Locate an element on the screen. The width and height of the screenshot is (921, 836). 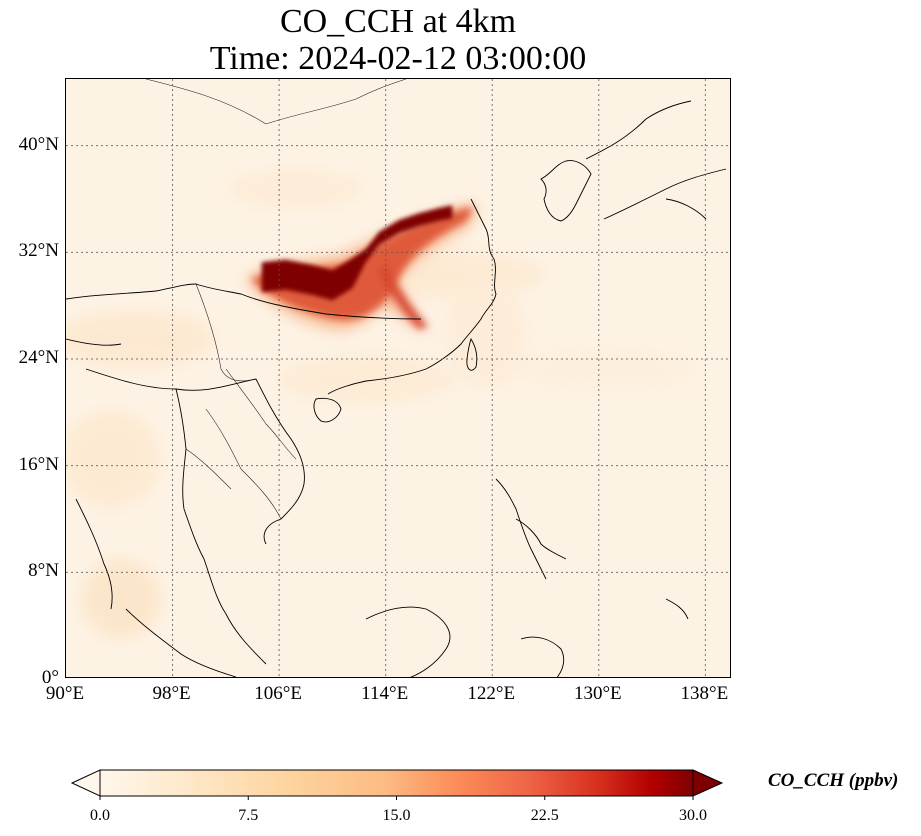
colorbar-tick-label: 15.0 is located at coordinates (396, 815).